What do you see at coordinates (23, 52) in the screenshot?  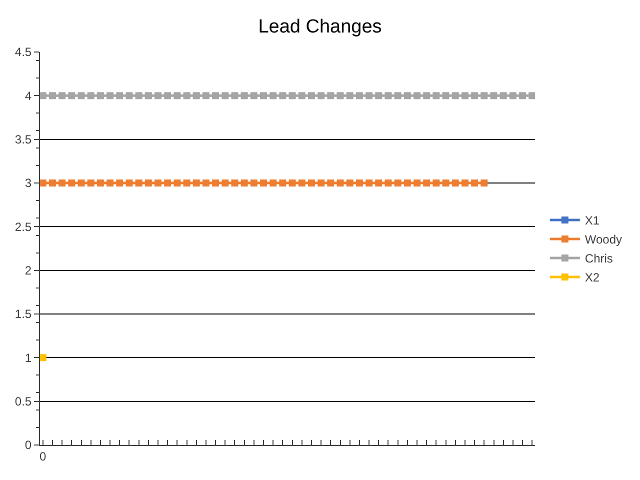 I see `y-tick-label: 4.5` at bounding box center [23, 52].